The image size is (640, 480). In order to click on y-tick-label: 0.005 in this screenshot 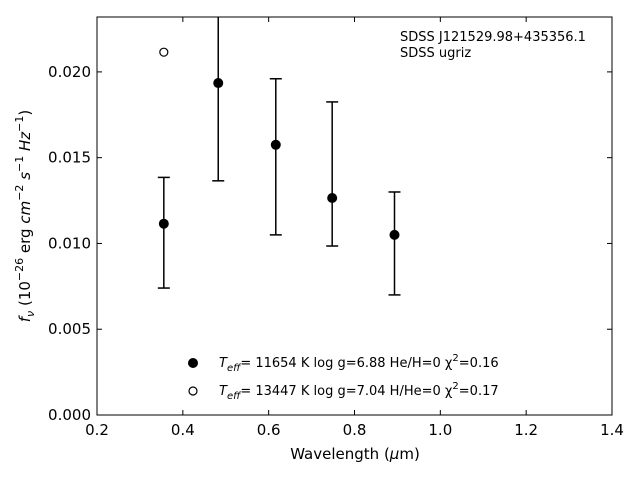, I will do `click(69, 329)`.